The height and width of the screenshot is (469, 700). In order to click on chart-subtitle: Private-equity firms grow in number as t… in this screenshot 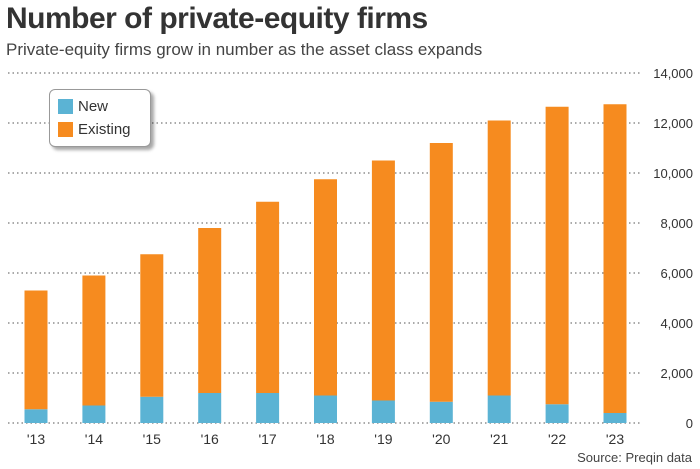, I will do `click(244, 49)`.